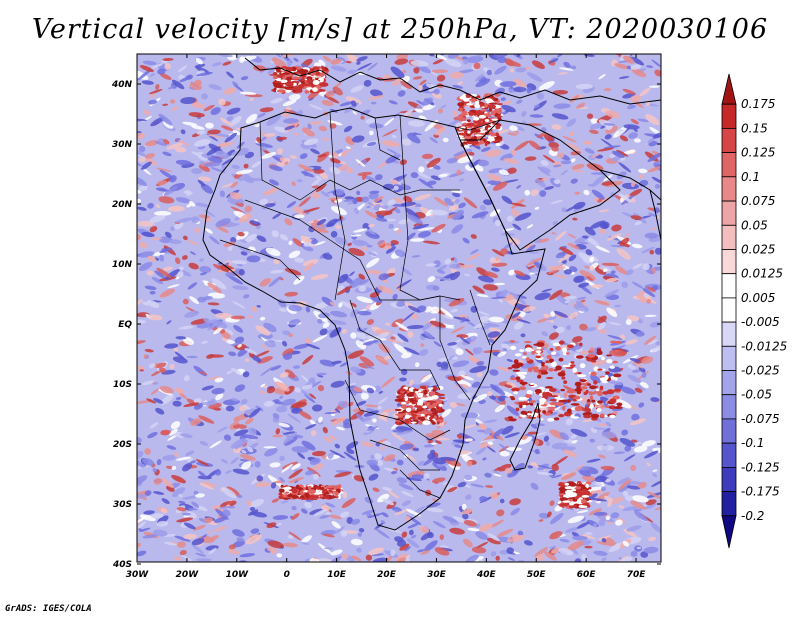 The height and width of the screenshot is (618, 800). I want to click on lon-label: 20W, so click(188, 575).